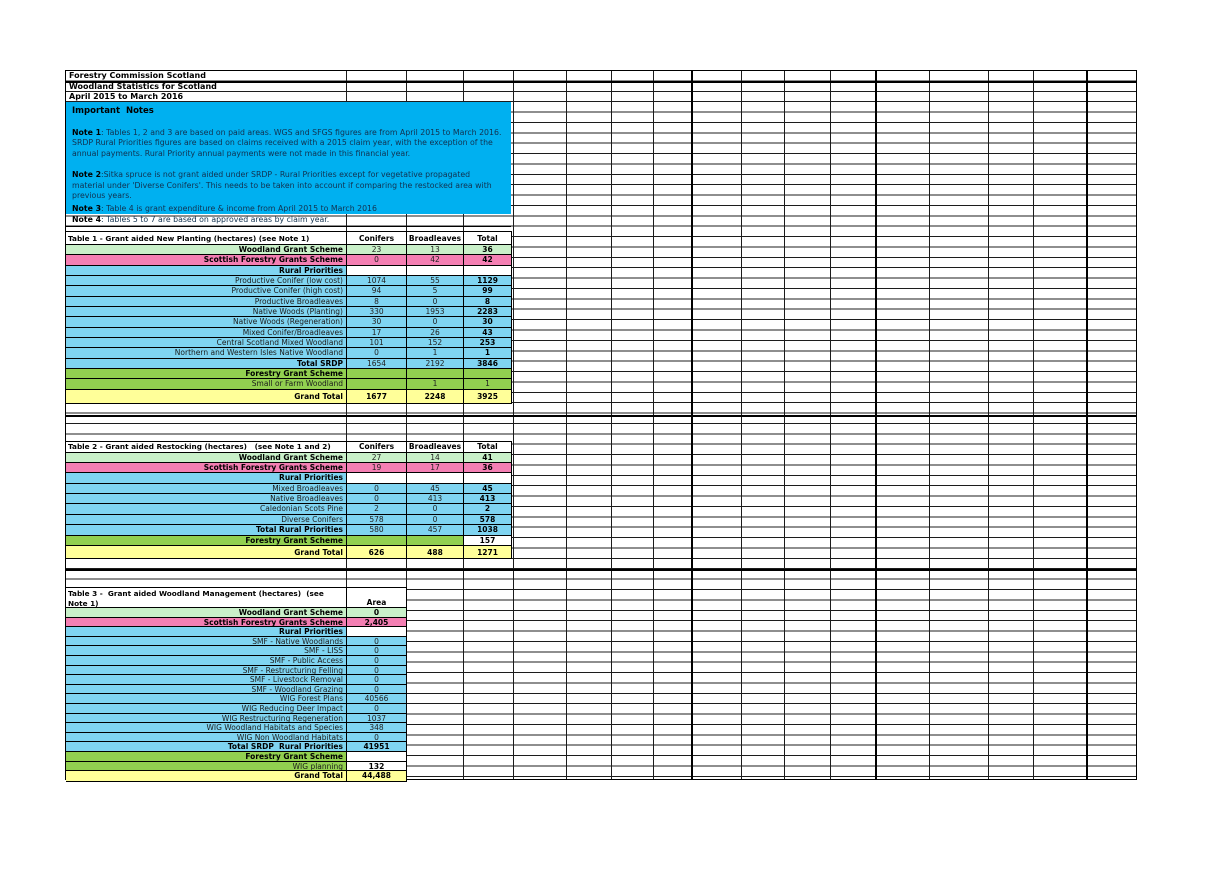 The height and width of the screenshot is (874, 1227). What do you see at coordinates (376, 457) in the screenshot?
I see `cell-value: 27` at bounding box center [376, 457].